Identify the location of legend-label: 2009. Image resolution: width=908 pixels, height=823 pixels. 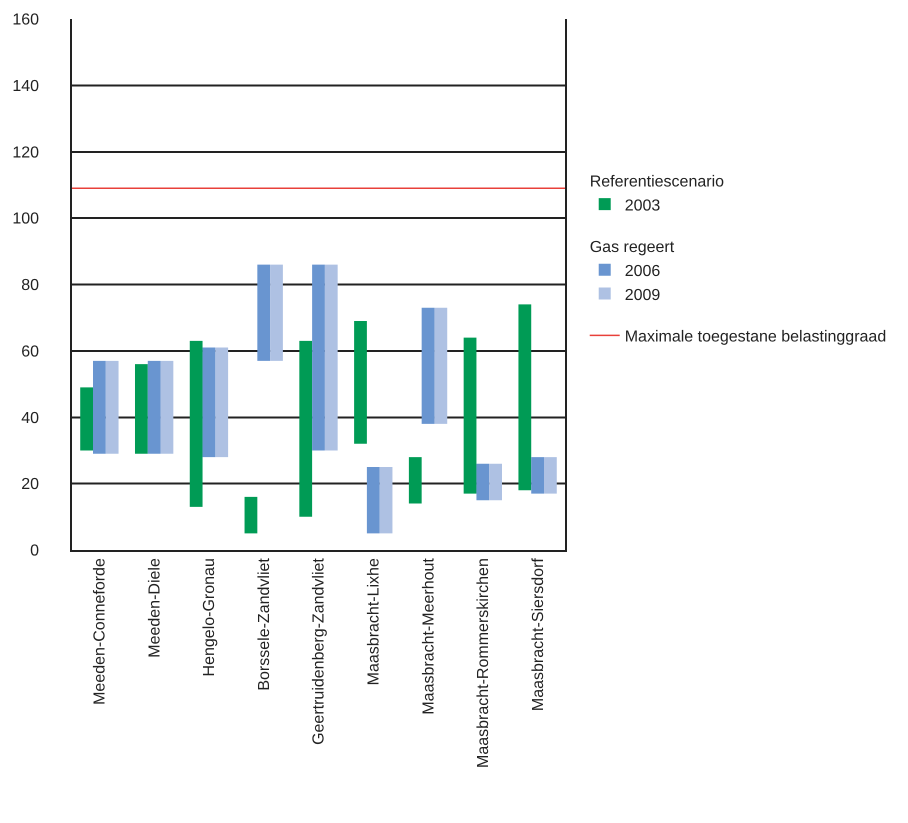
(642, 295).